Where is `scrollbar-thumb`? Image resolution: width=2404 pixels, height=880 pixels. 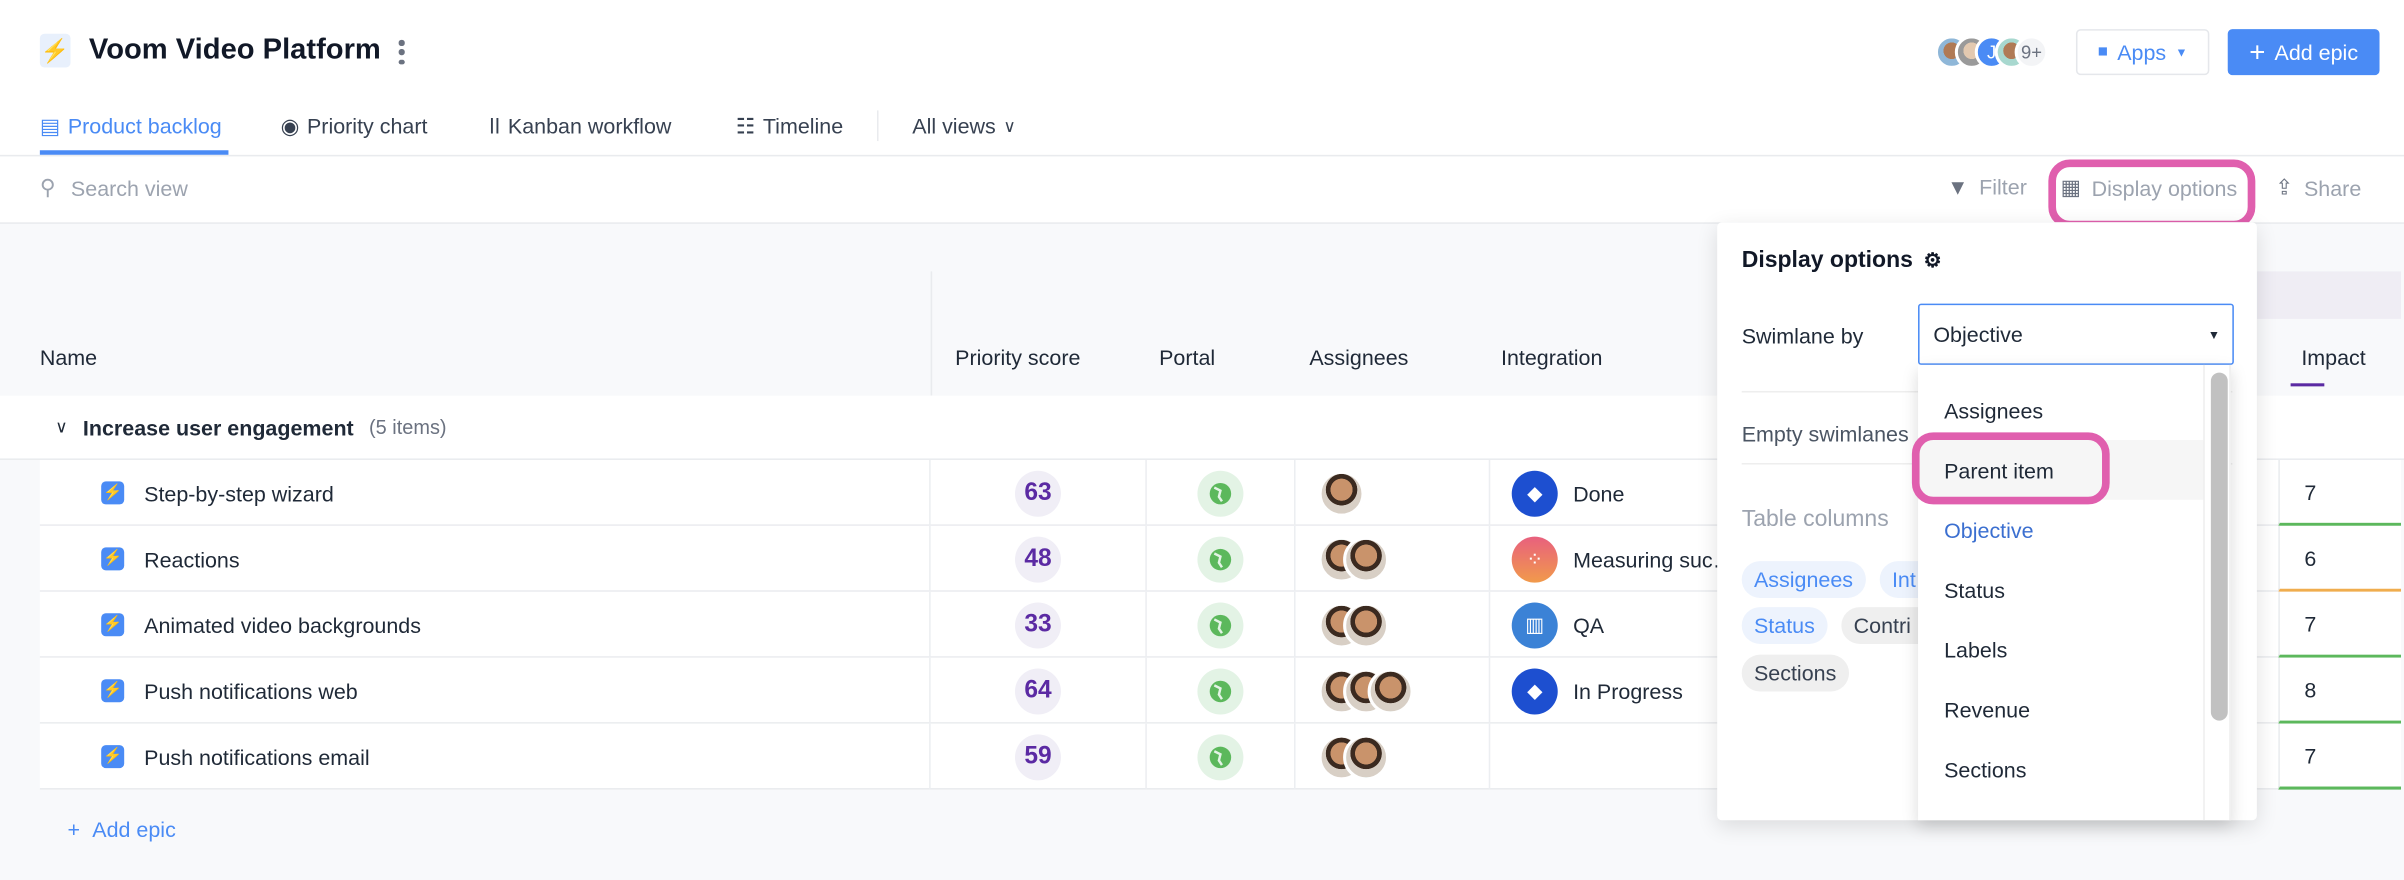
scrollbar-thumb is located at coordinates (2219, 546).